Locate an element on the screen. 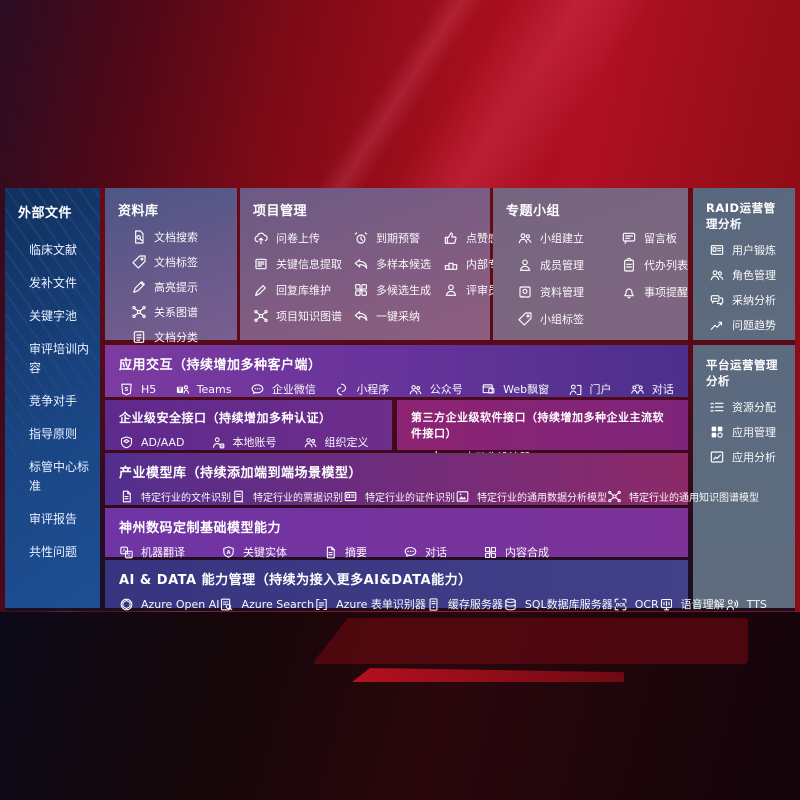 Image resolution: width=800 pixels, height=800 pixels. thumbs-up-icon is located at coordinates (451, 238).